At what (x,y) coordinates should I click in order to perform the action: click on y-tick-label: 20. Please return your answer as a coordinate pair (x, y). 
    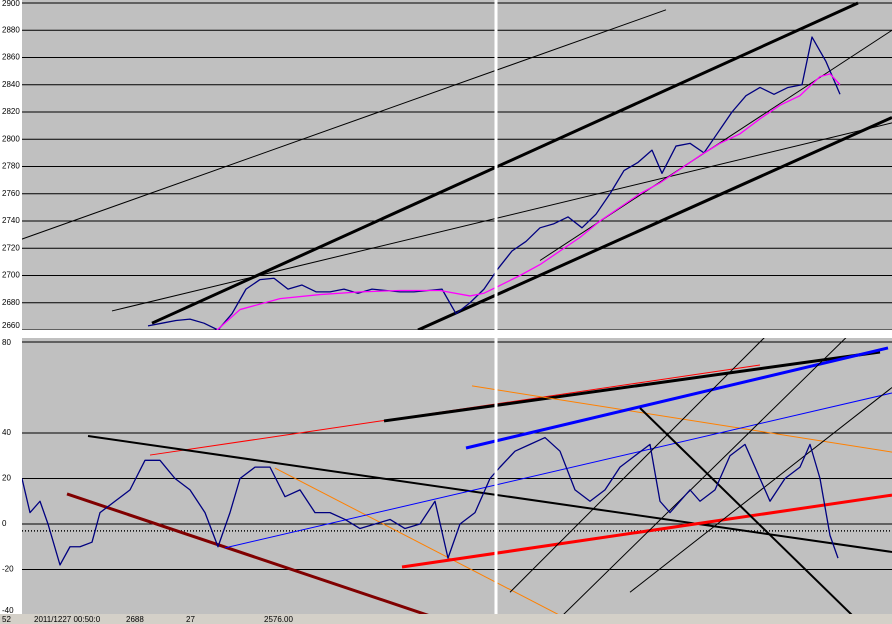
    Looking at the image, I should click on (6, 478).